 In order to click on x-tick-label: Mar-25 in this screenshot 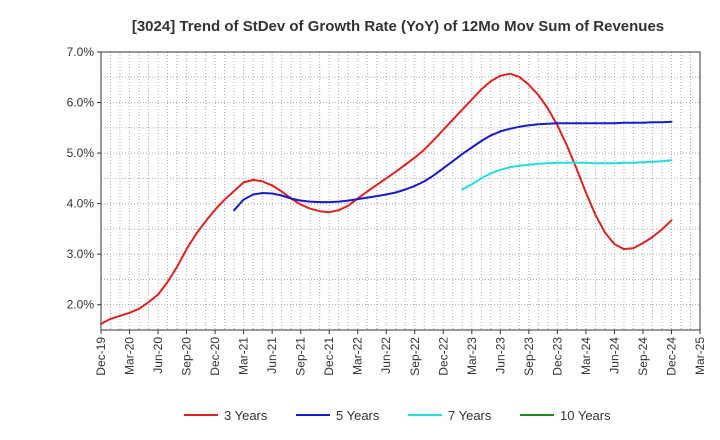, I will do `click(700, 356)`.